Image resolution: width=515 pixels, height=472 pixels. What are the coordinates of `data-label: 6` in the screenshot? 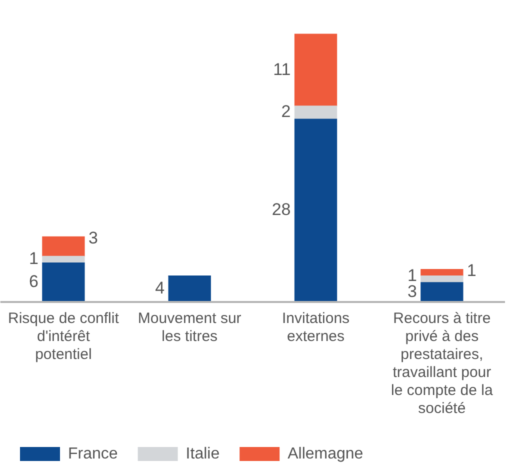 It's located at (33, 282).